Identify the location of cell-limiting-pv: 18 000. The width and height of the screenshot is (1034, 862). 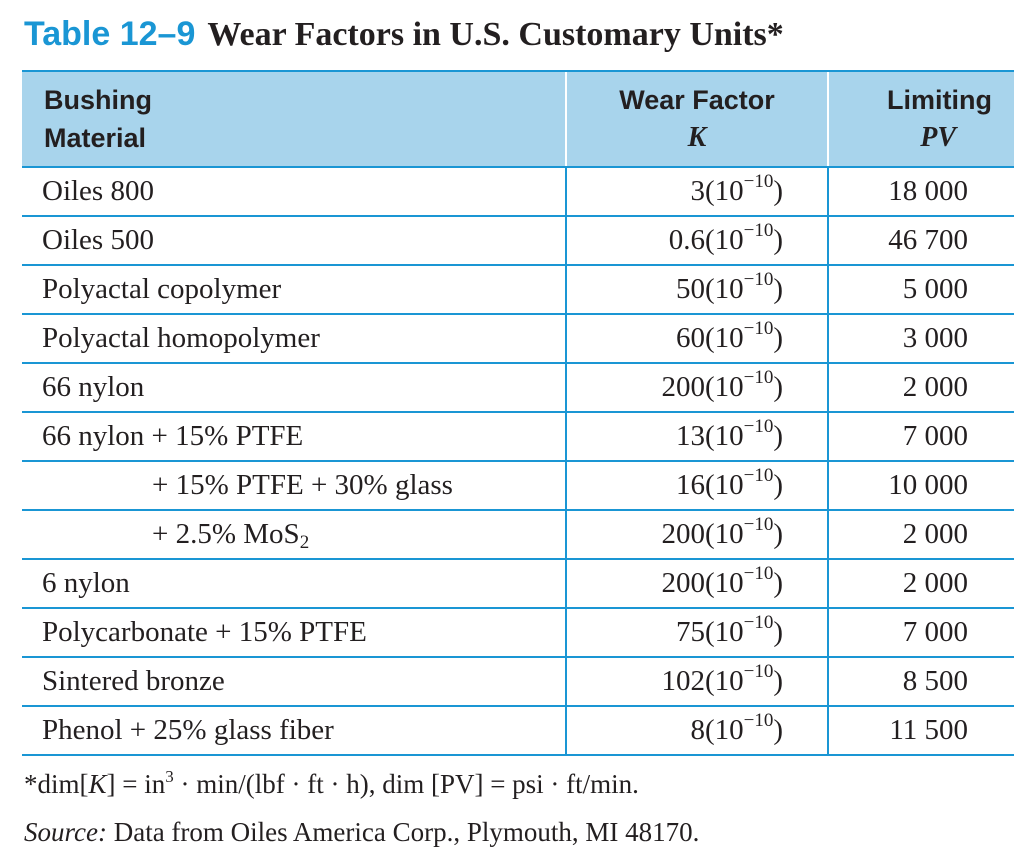
(920, 192).